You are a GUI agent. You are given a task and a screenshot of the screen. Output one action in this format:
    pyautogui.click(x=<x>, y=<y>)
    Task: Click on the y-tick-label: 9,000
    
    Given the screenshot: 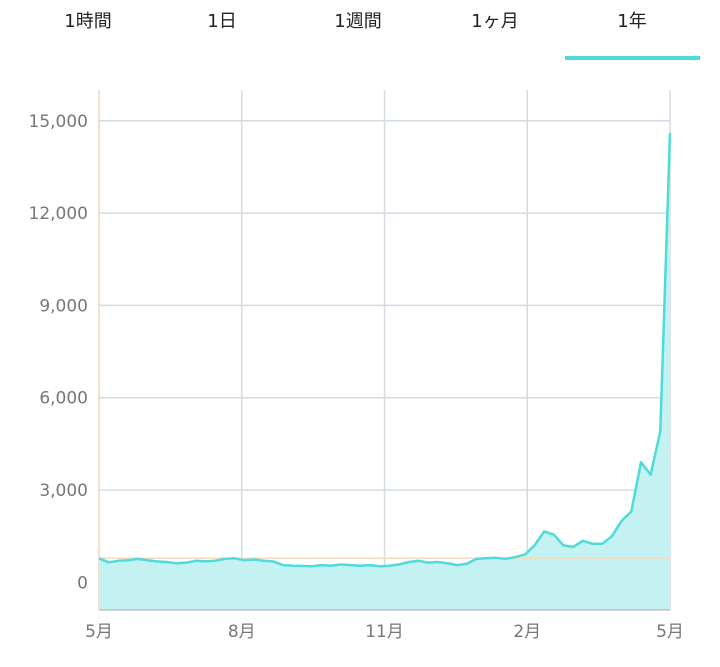 What is the action you would take?
    pyautogui.click(x=63, y=306)
    